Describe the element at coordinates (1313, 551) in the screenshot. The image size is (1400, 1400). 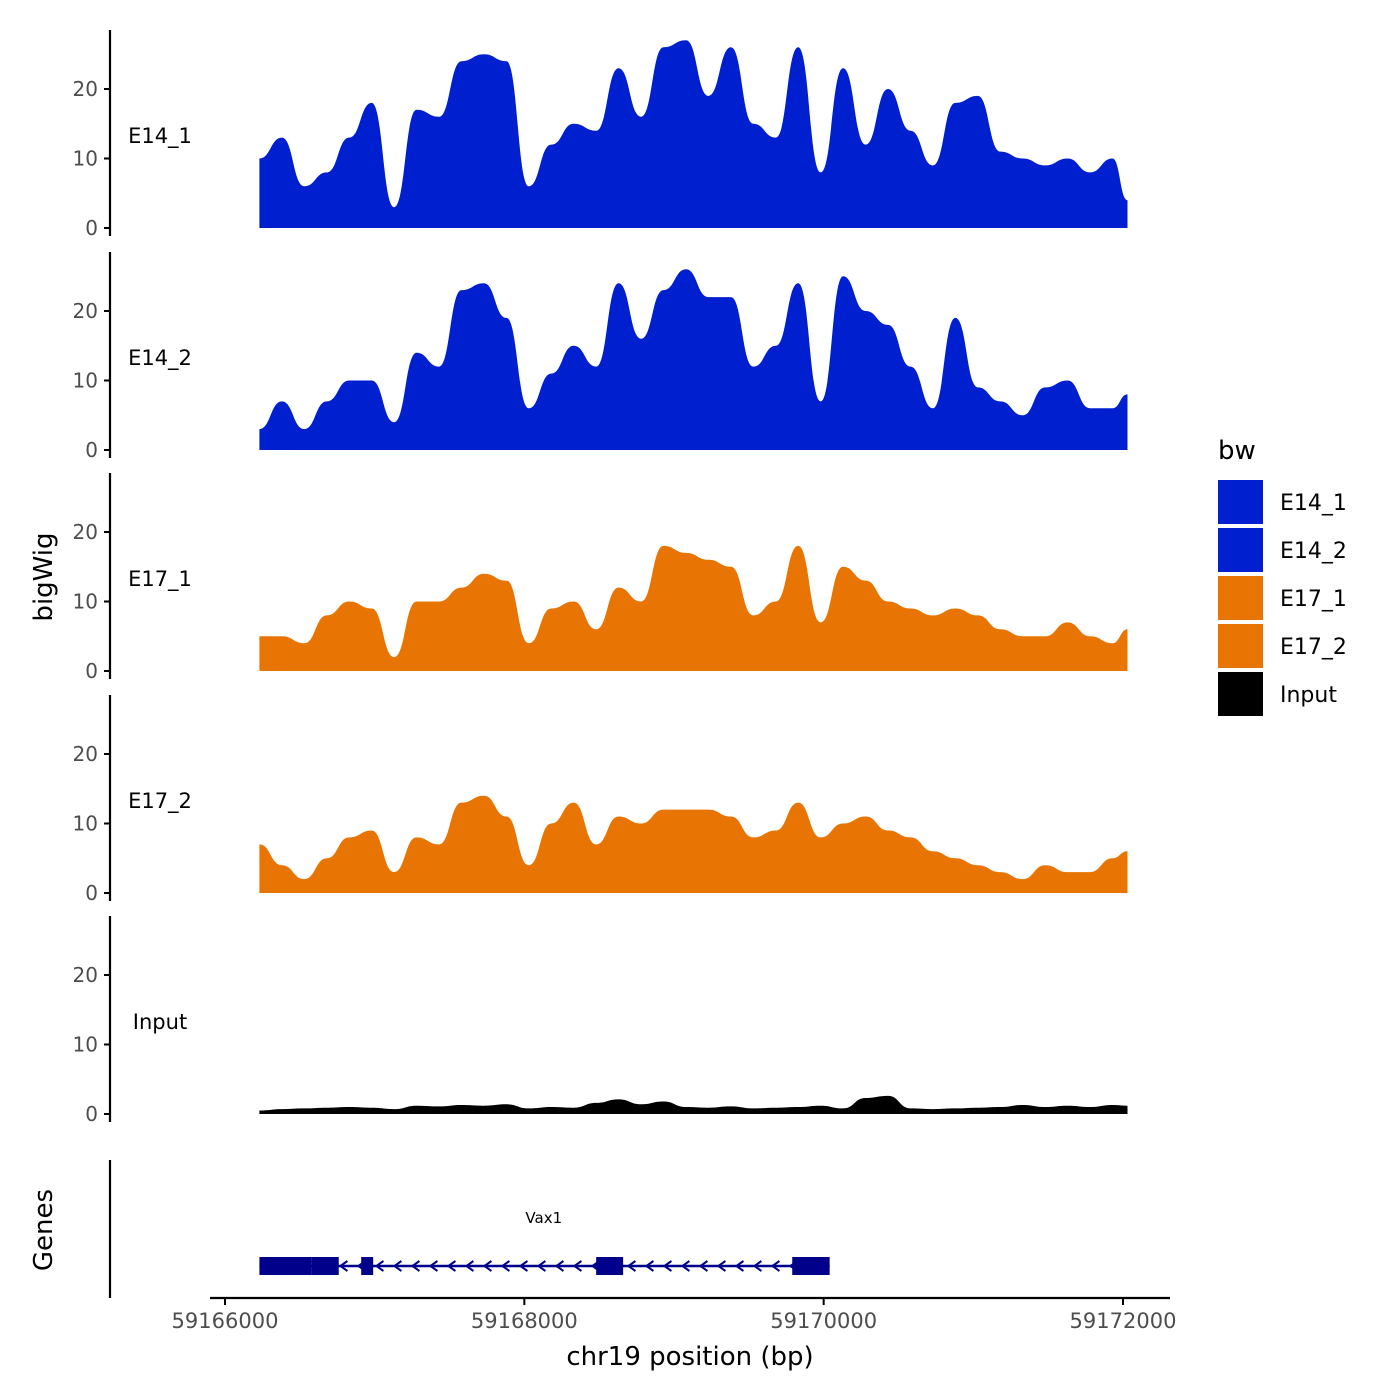
I see `legend-label: E14_2` at that location.